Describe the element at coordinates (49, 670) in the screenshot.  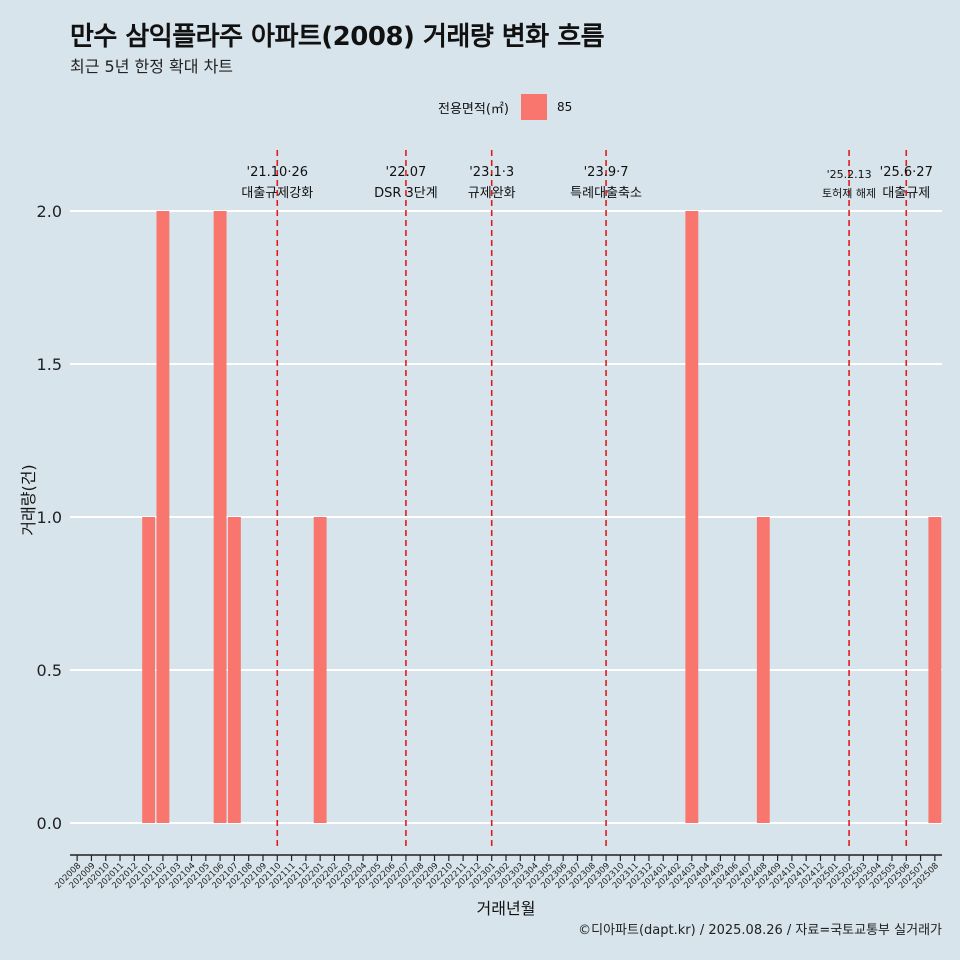
I see `y-tick-label: 0.5` at that location.